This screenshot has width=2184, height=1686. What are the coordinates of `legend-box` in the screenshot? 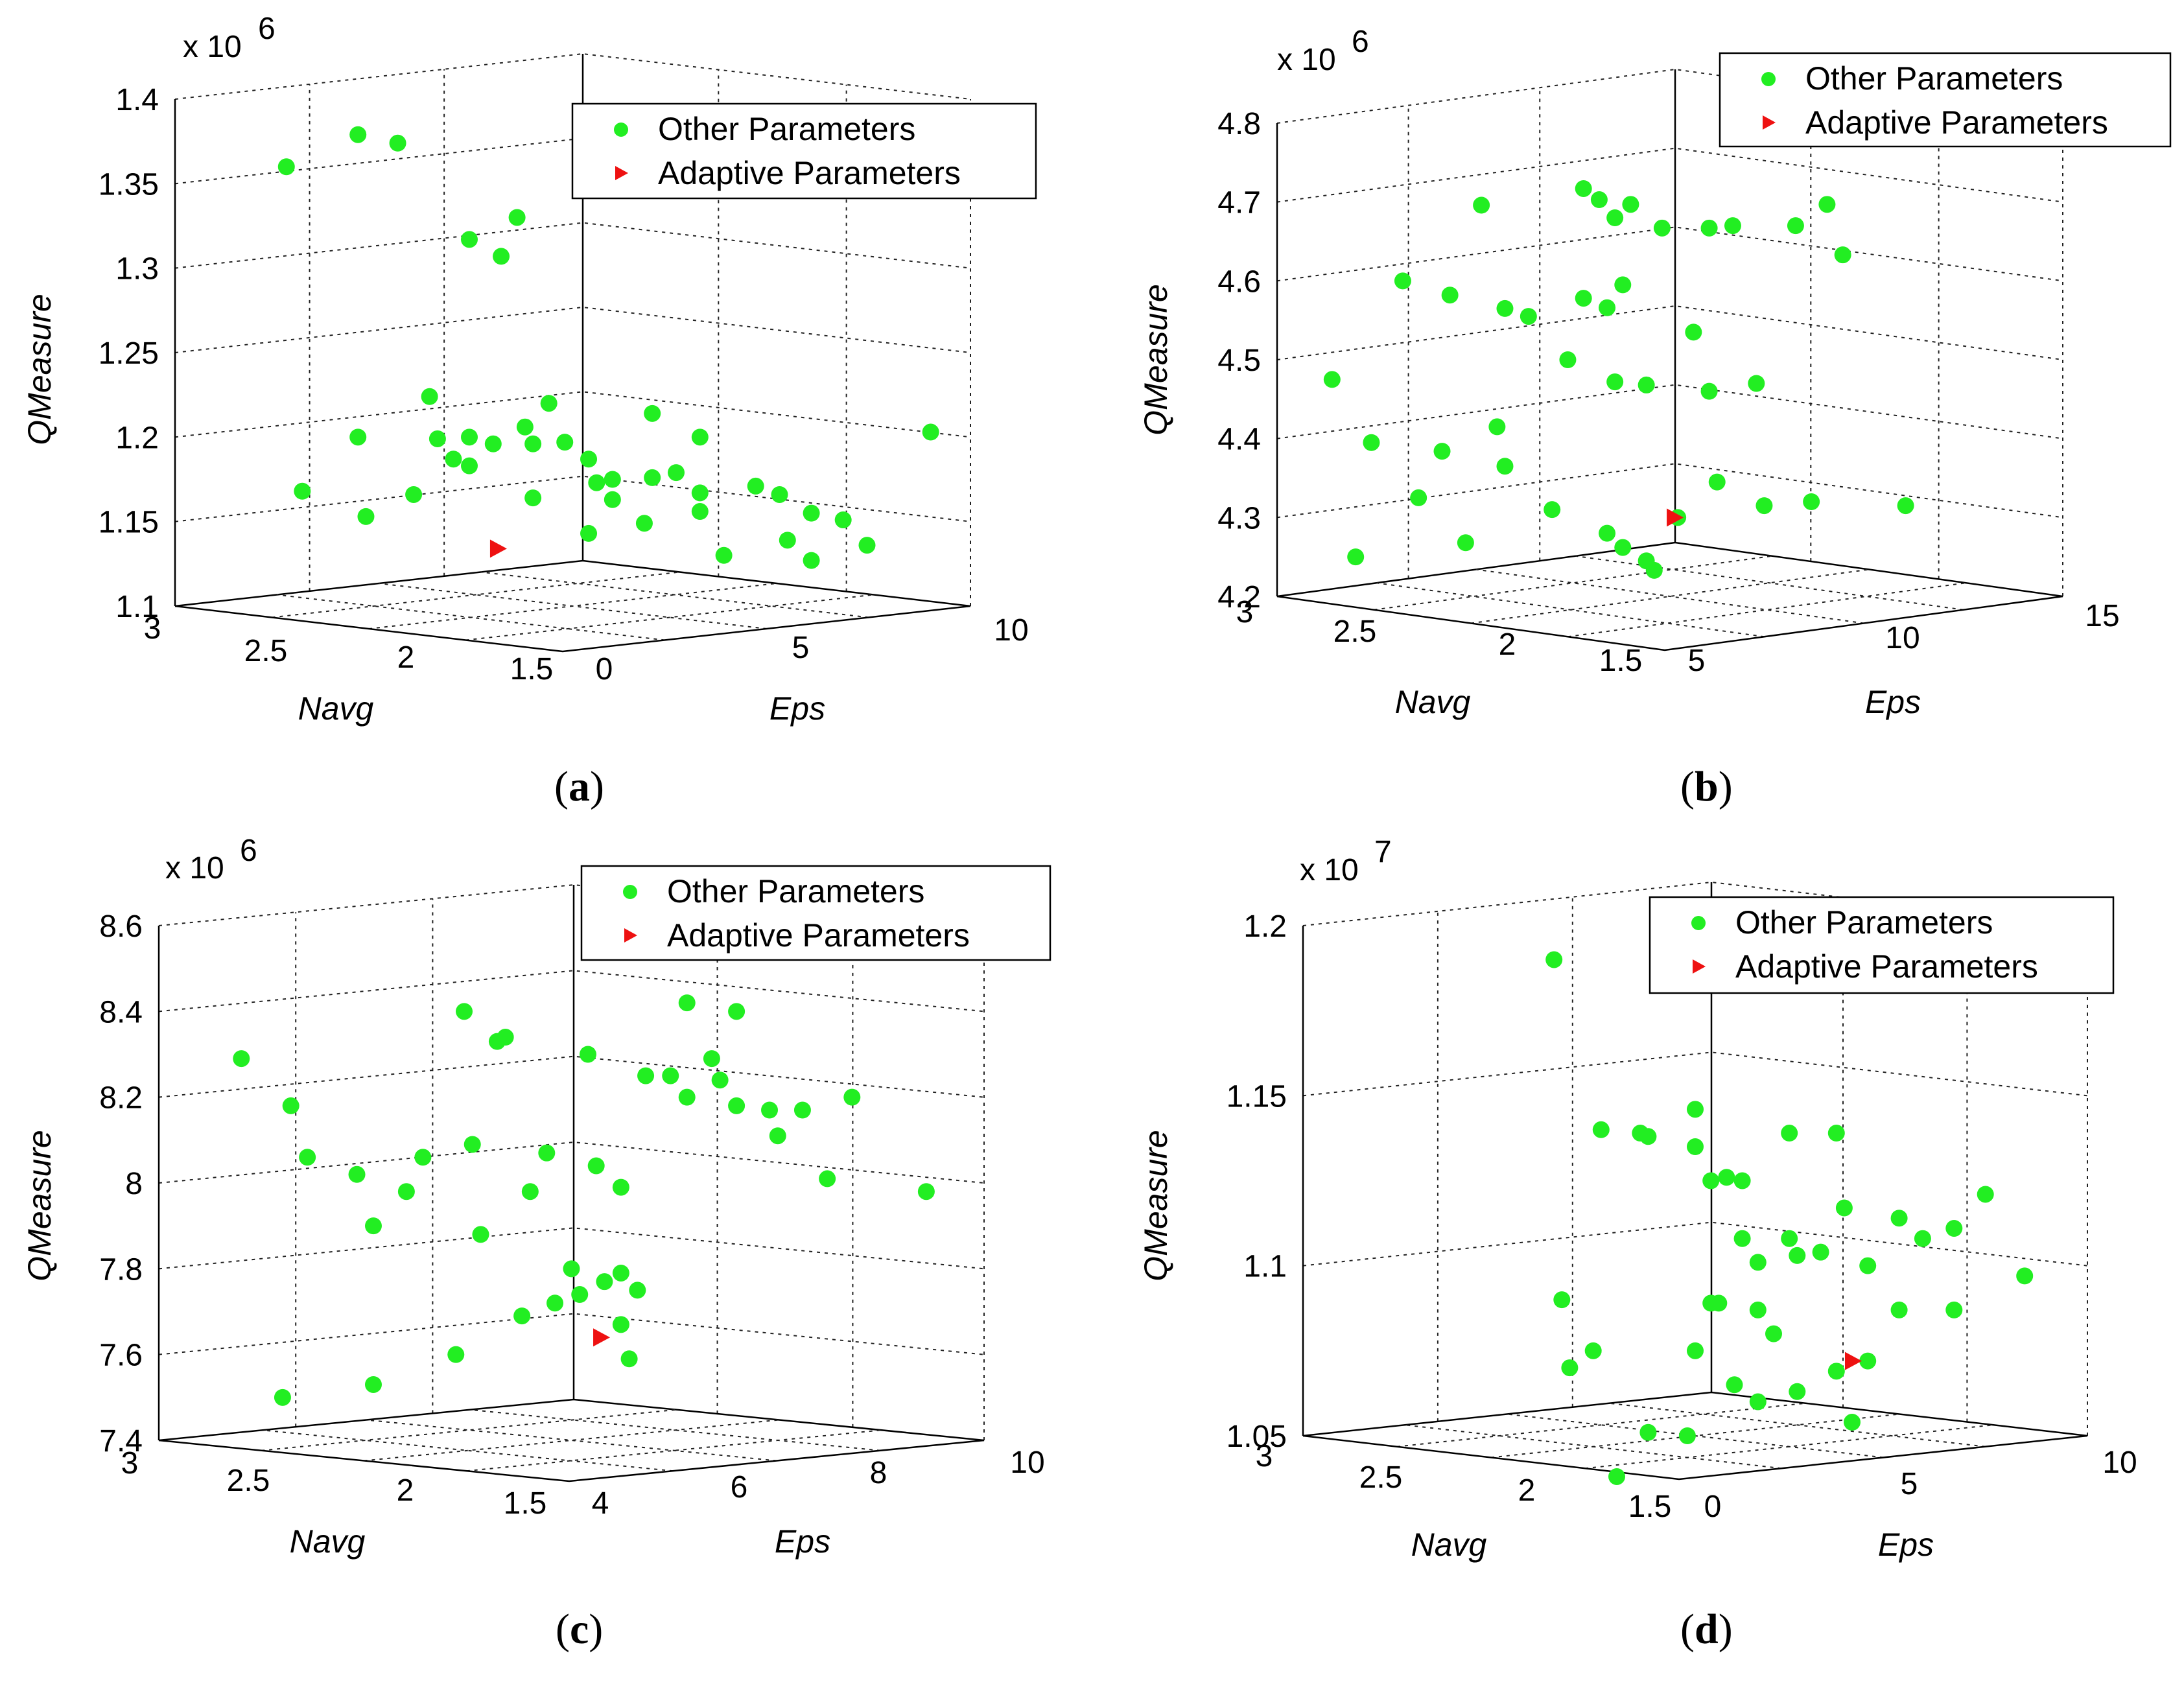 It's located at (816, 913).